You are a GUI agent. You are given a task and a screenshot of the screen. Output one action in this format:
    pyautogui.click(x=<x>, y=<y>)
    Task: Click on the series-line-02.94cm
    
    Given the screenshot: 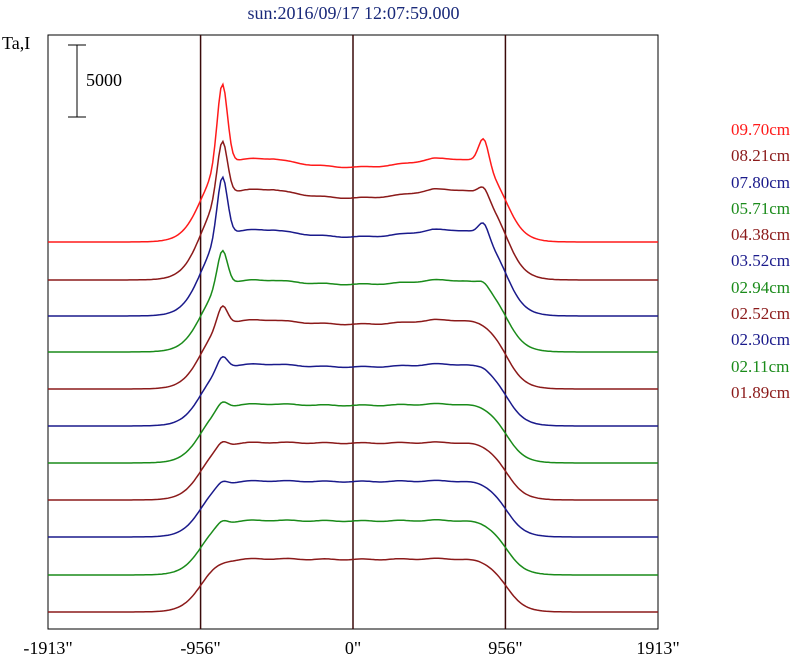 What is the action you would take?
    pyautogui.click(x=353, y=432)
    